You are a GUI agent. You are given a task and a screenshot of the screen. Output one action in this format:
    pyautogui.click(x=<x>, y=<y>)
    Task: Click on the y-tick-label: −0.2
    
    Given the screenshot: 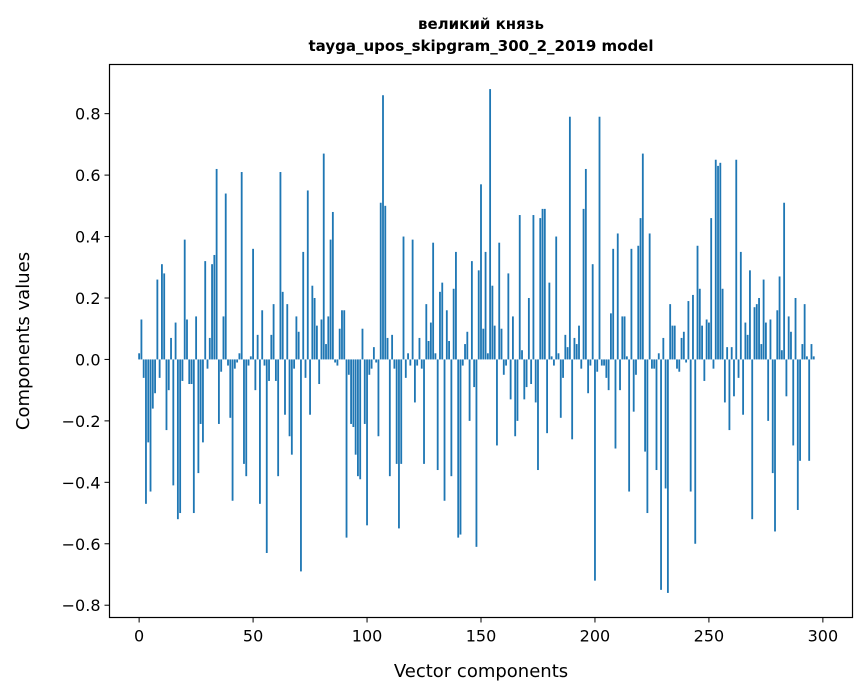 What is the action you would take?
    pyautogui.click(x=81, y=421)
    